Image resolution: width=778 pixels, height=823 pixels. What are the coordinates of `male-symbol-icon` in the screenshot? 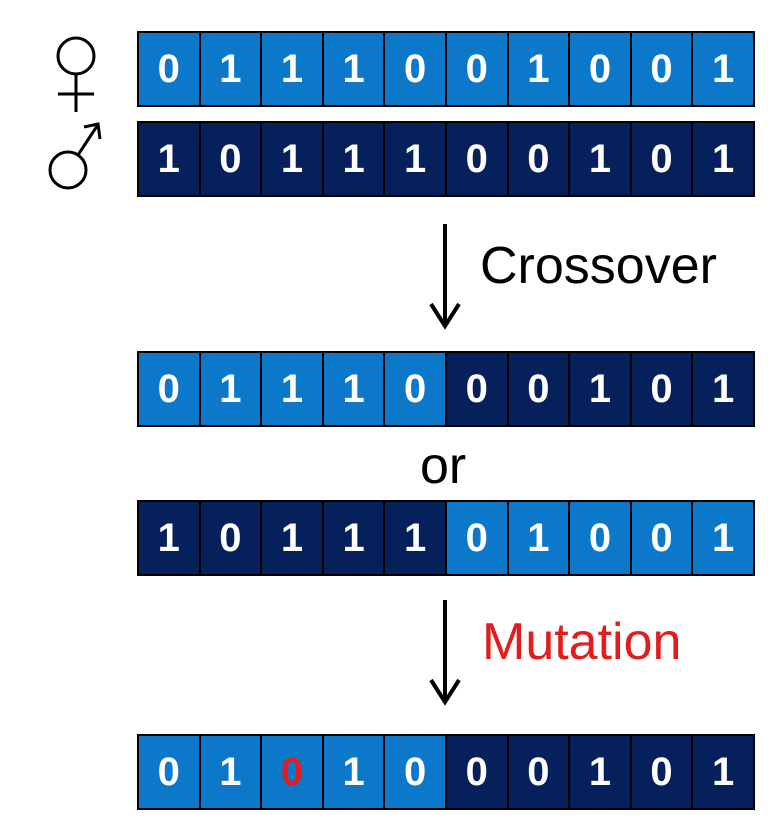 It's located at (75, 156).